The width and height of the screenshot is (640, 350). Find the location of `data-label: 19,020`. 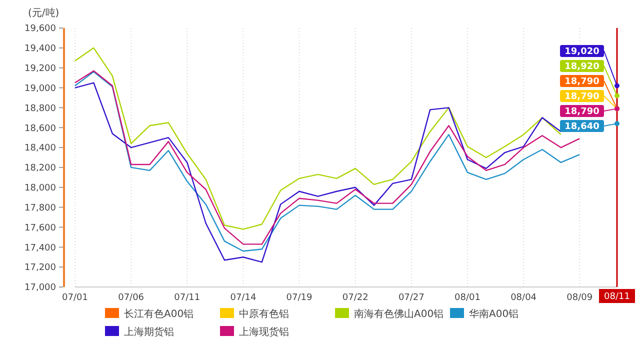

data-label: 19,020 is located at coordinates (582, 52).